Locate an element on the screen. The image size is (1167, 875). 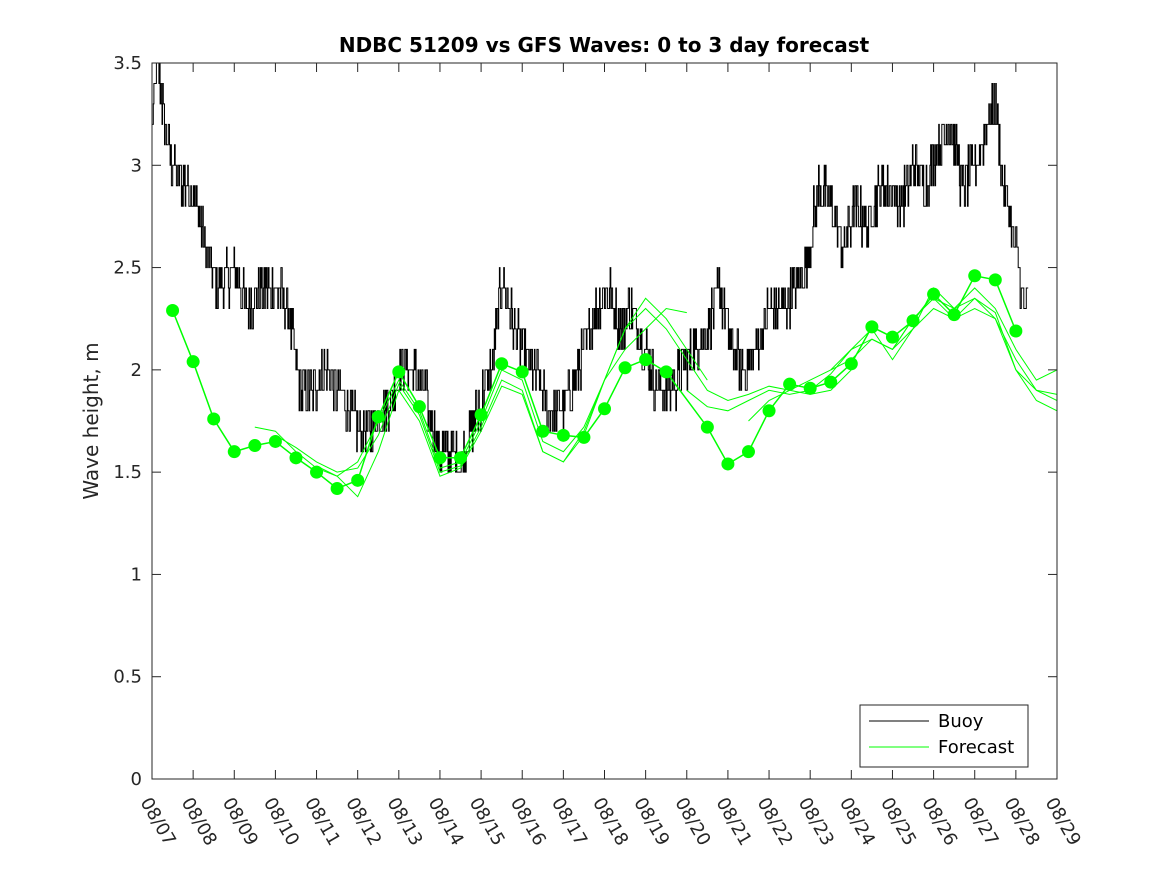
y-tick-label: 2 is located at coordinates (136, 370).